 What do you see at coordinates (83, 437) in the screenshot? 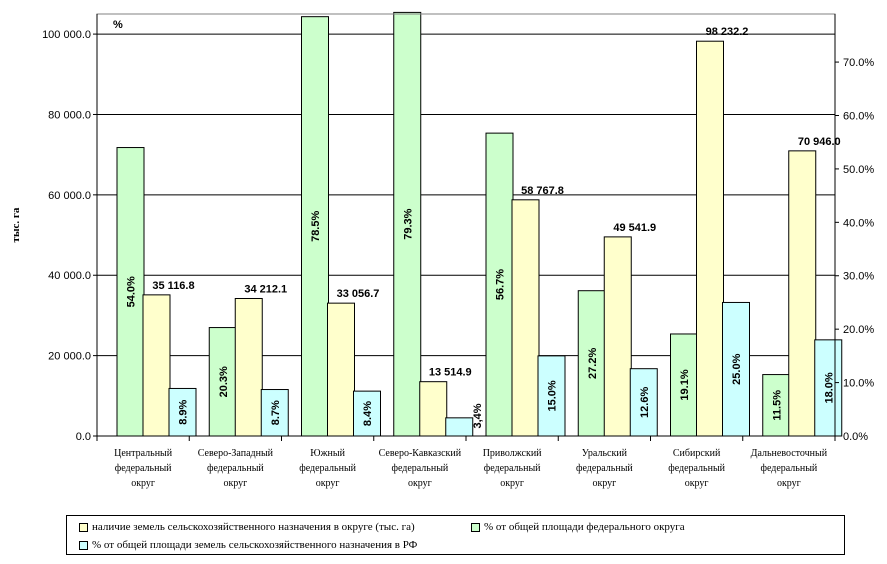
I see `left-tick-label: 0.0` at bounding box center [83, 437].